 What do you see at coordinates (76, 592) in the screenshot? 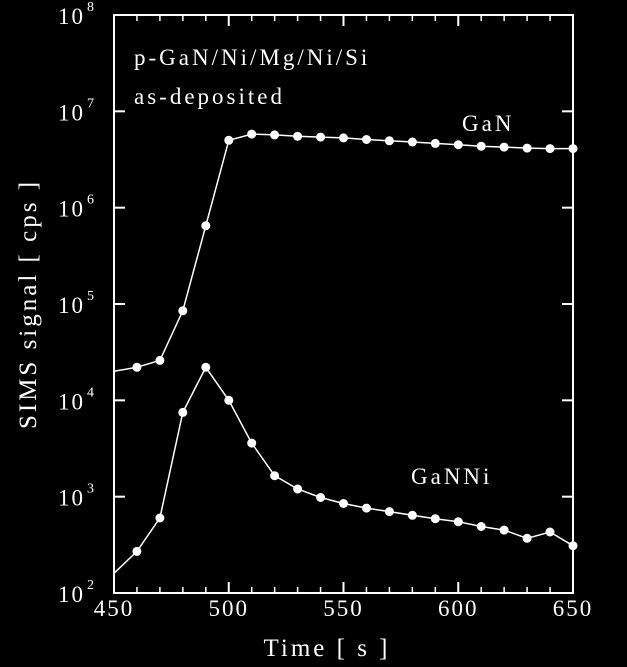
I see `y-tick-label: 10 2` at bounding box center [76, 592].